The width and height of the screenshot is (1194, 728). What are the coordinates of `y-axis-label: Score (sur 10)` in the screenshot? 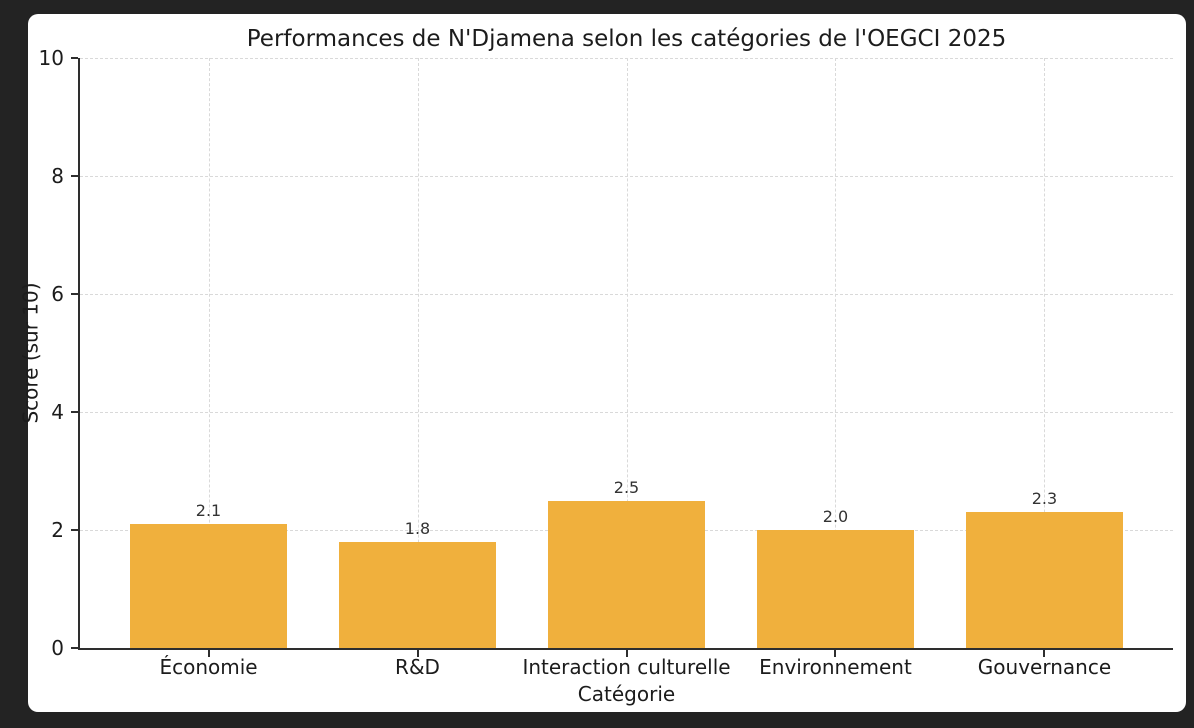 It's located at (31, 353).